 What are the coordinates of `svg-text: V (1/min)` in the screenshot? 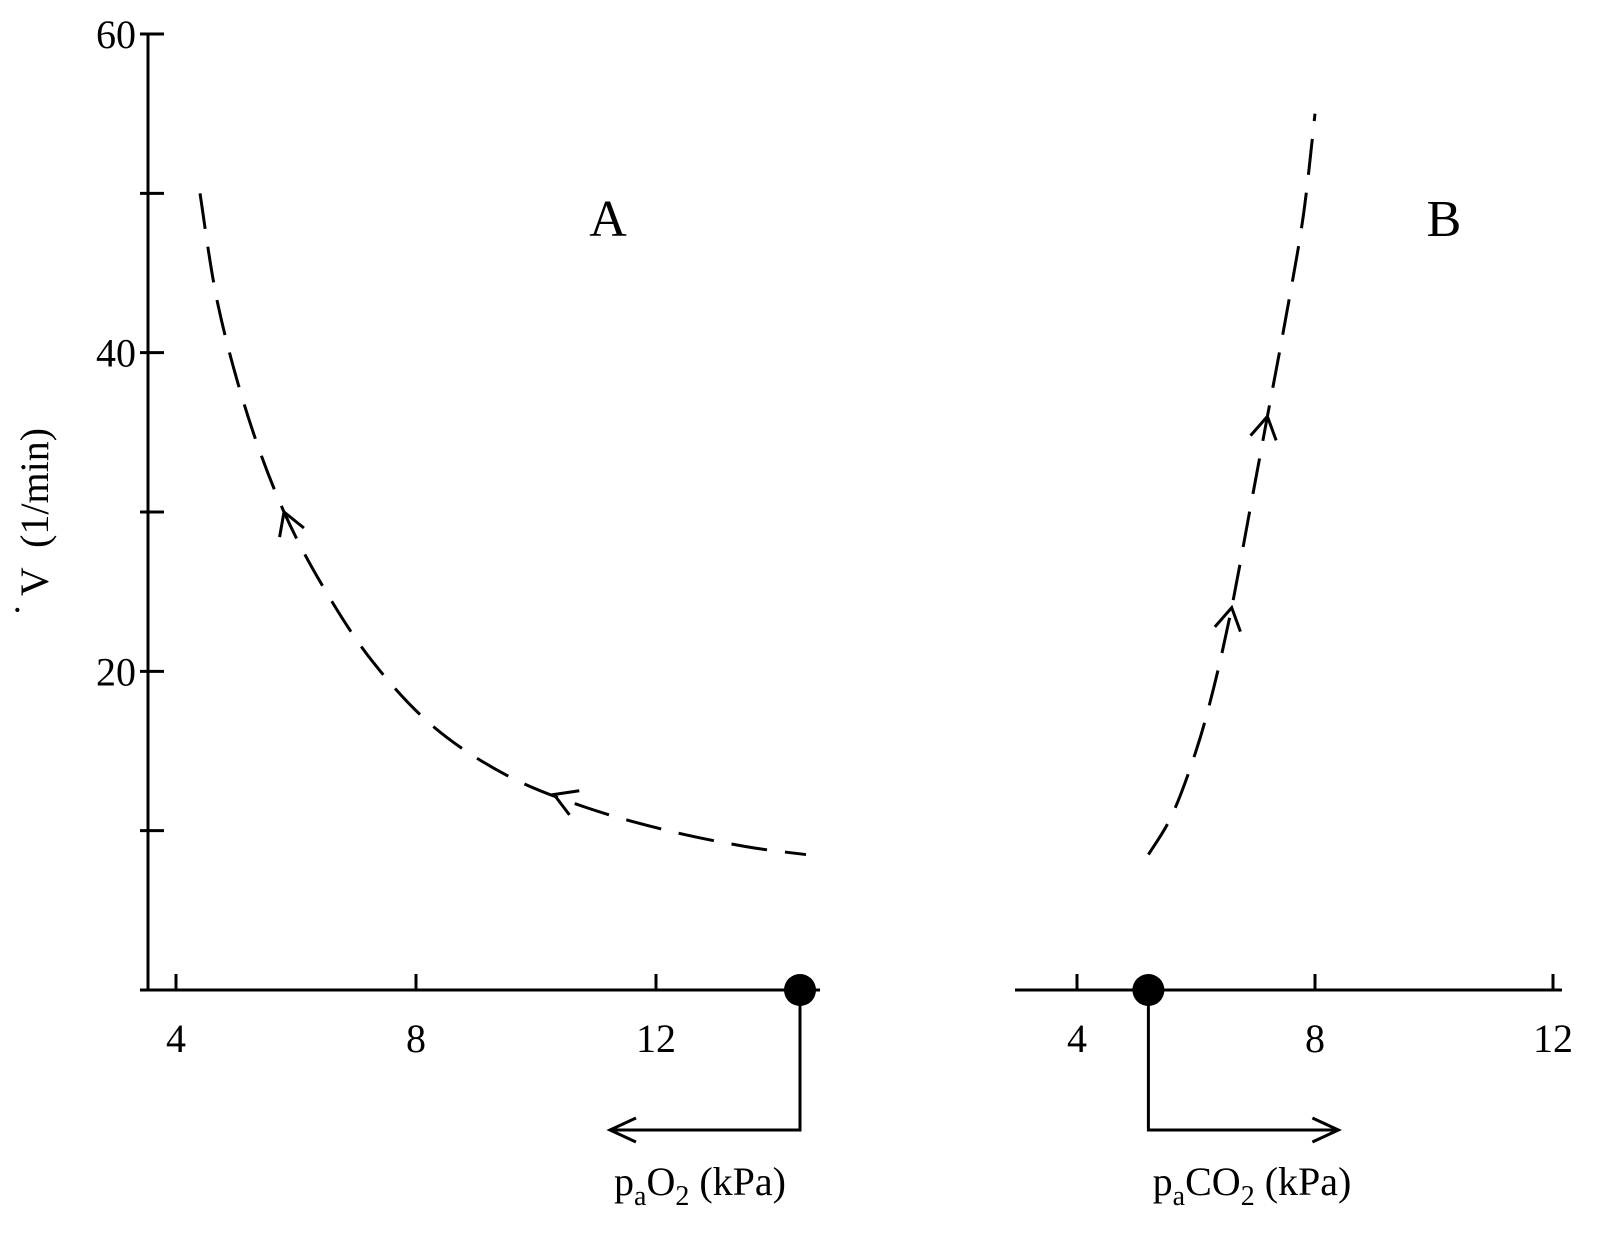 It's located at (34, 512).